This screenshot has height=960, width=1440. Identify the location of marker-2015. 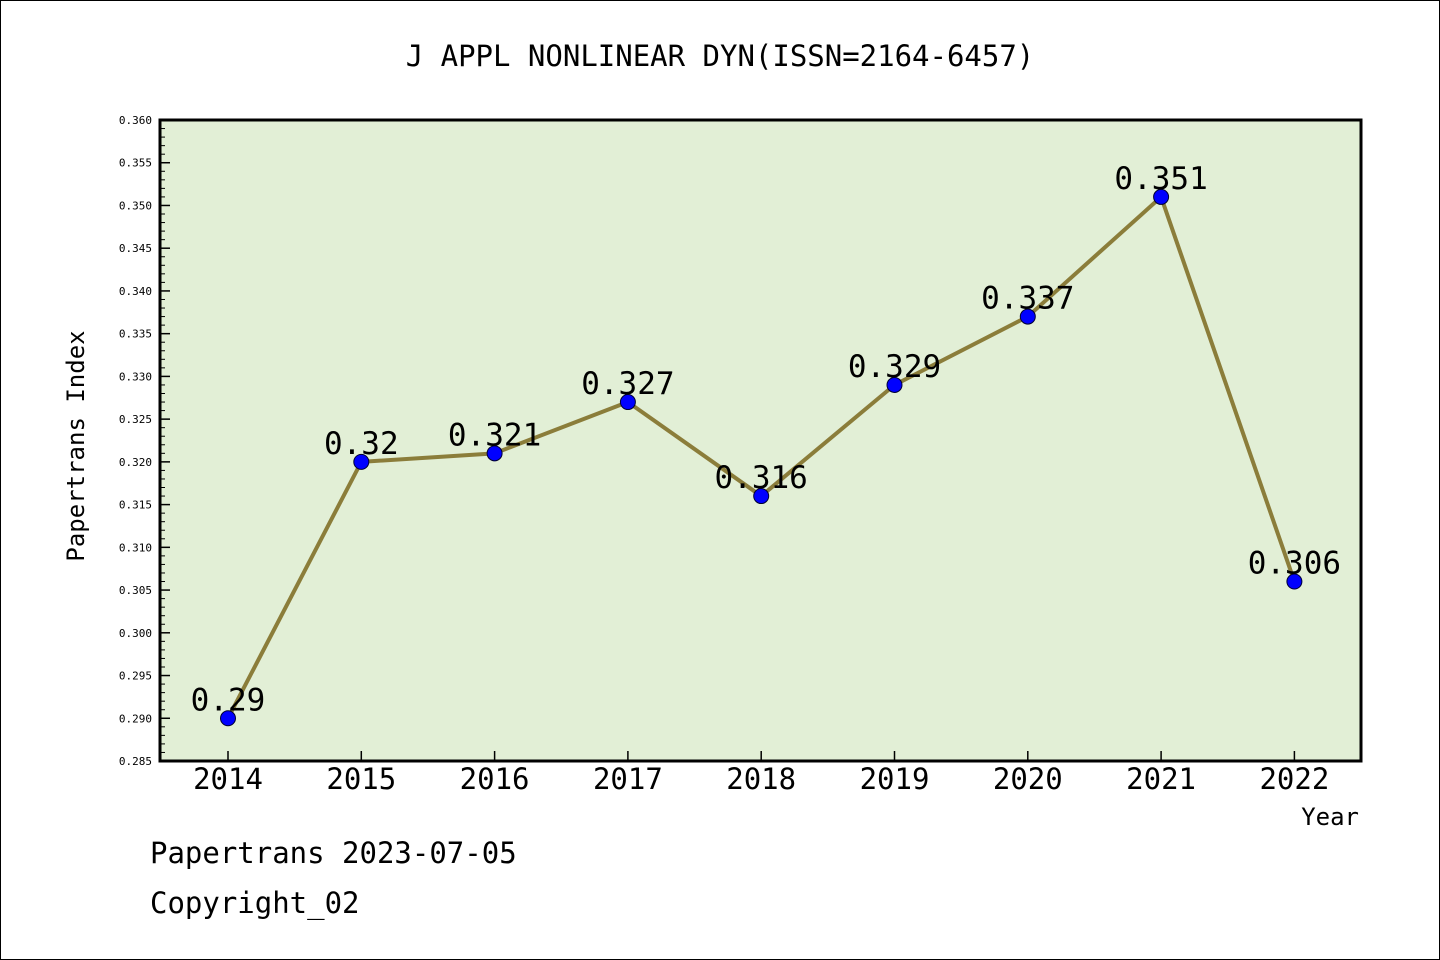
(361, 461).